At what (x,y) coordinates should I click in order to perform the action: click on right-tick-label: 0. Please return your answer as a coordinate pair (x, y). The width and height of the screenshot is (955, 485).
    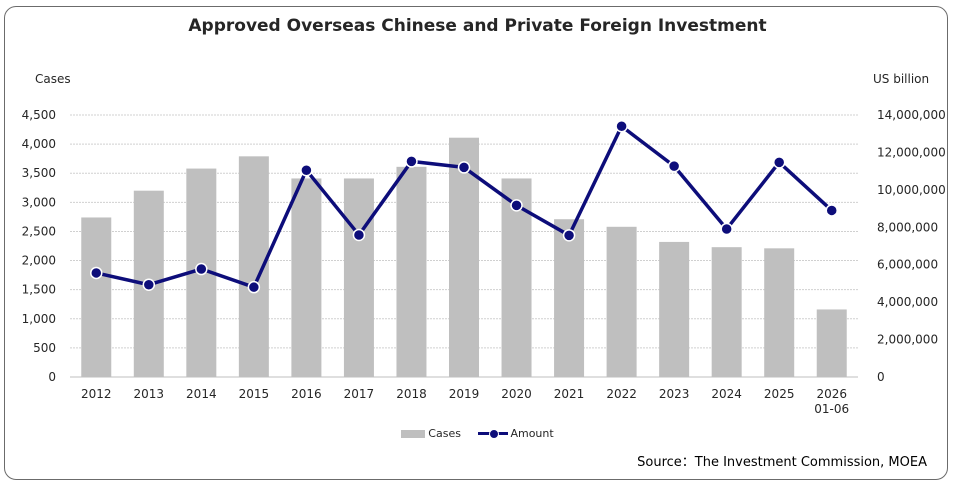
    Looking at the image, I should click on (881, 377).